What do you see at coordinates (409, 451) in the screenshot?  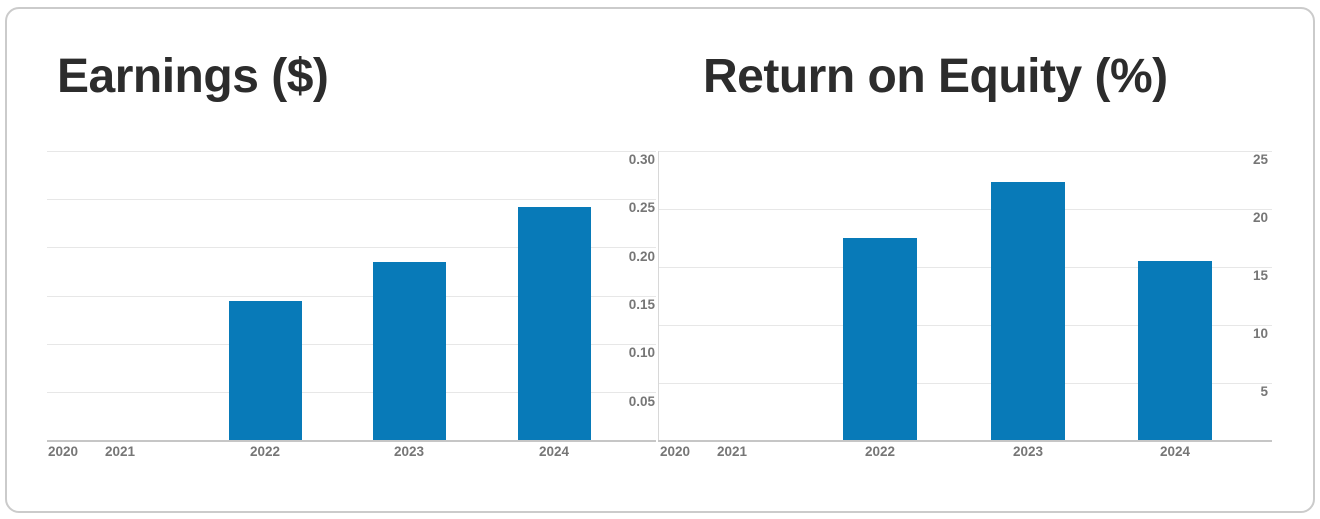 I see `earnings-x-axis-tick-label: 2023` at bounding box center [409, 451].